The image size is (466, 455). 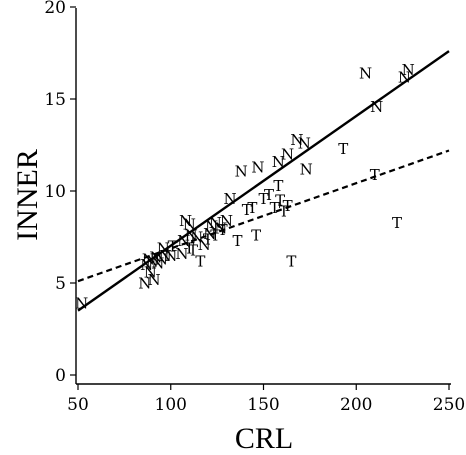 What do you see at coordinates (55, 9) in the screenshot?
I see `y-tick-label: 20` at bounding box center [55, 9].